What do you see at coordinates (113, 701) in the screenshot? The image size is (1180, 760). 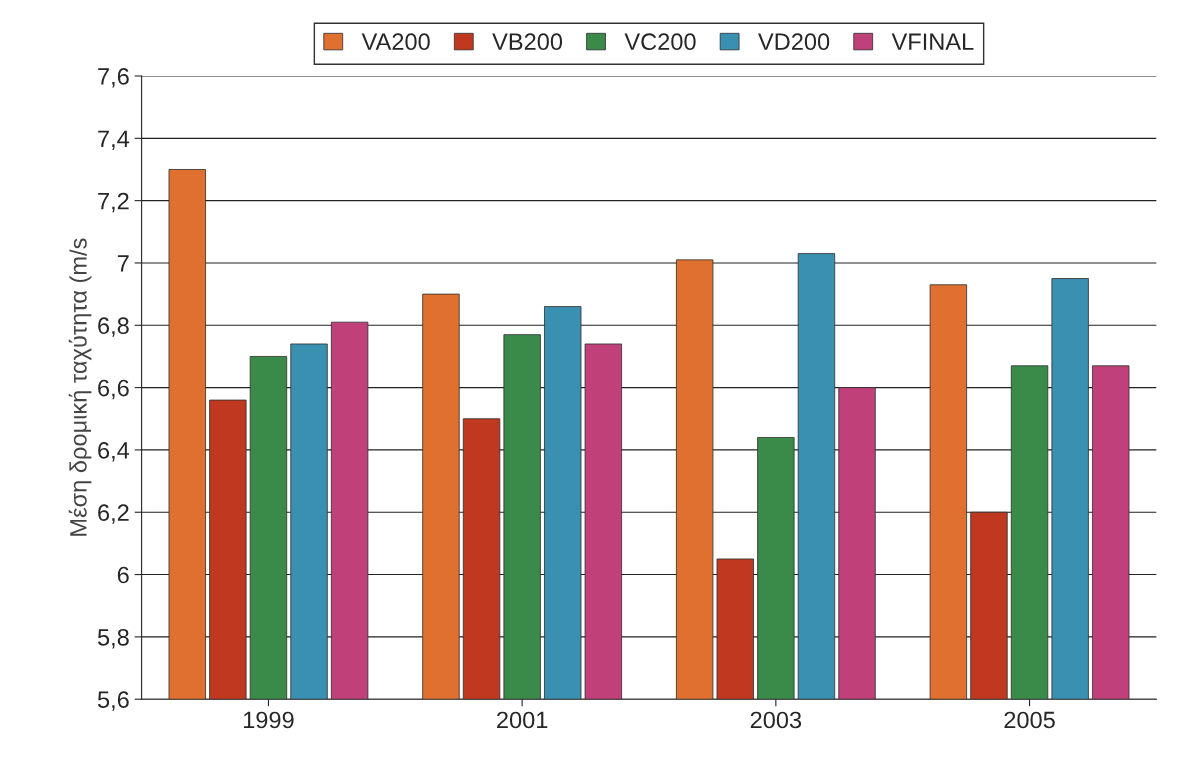 I see `y-tick-label: 5,6` at bounding box center [113, 701].